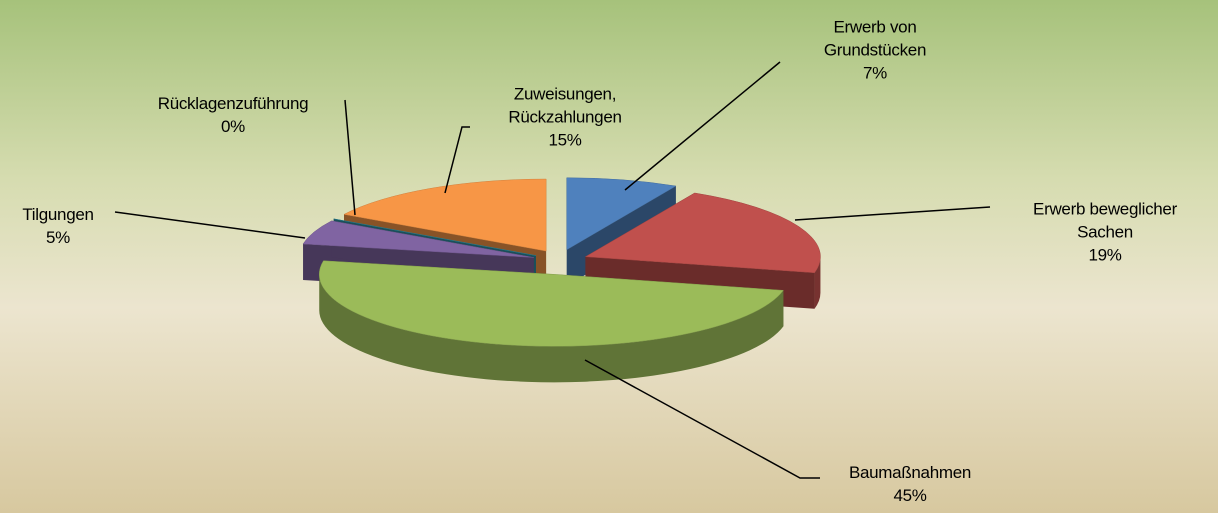  I want to click on value-label: 0%, so click(233, 126).